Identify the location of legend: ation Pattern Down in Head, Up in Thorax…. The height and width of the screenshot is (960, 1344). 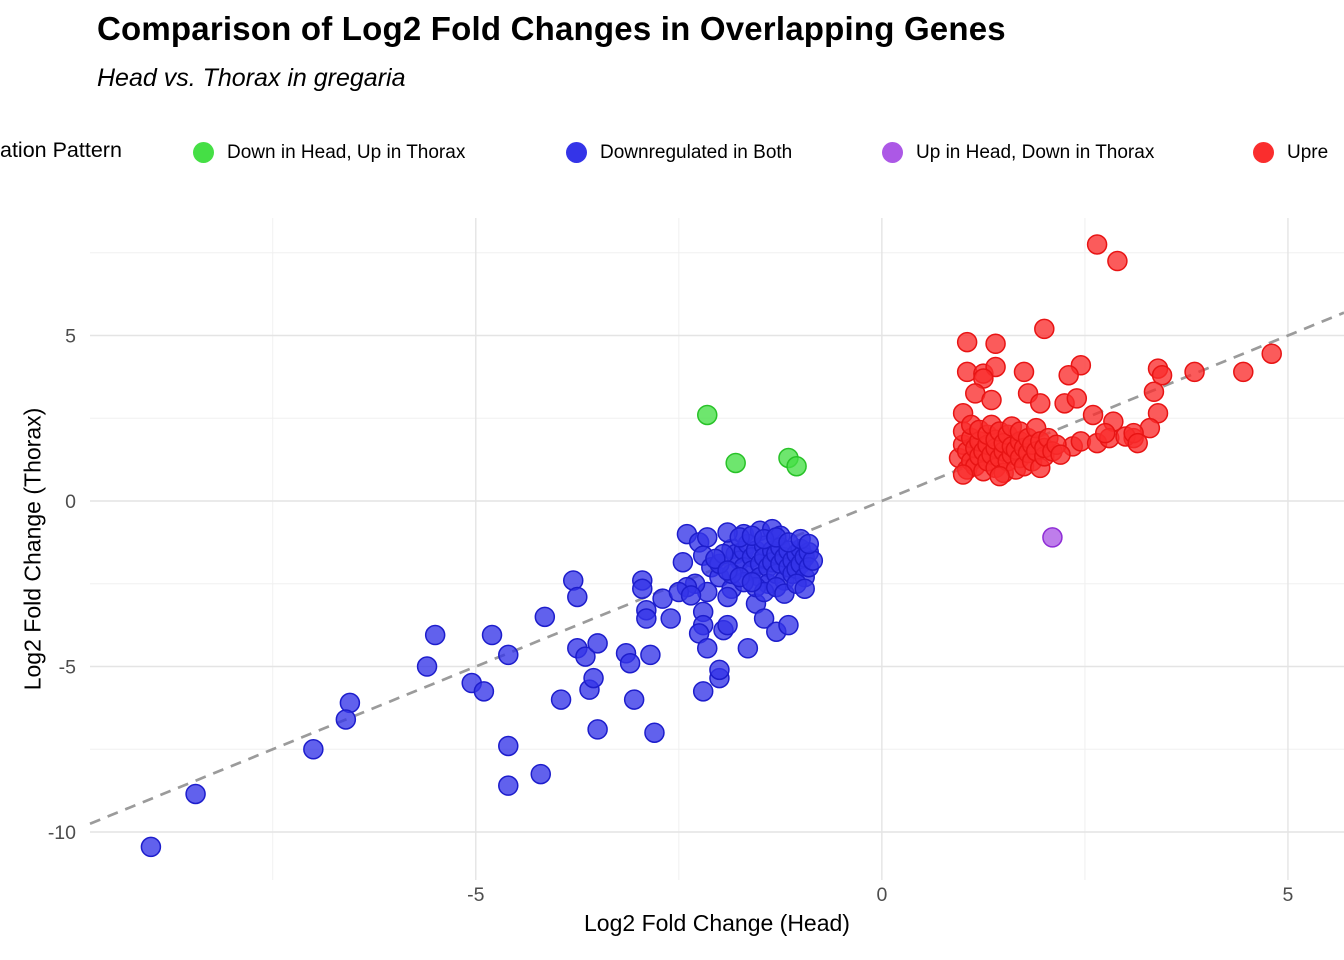
(672, 153).